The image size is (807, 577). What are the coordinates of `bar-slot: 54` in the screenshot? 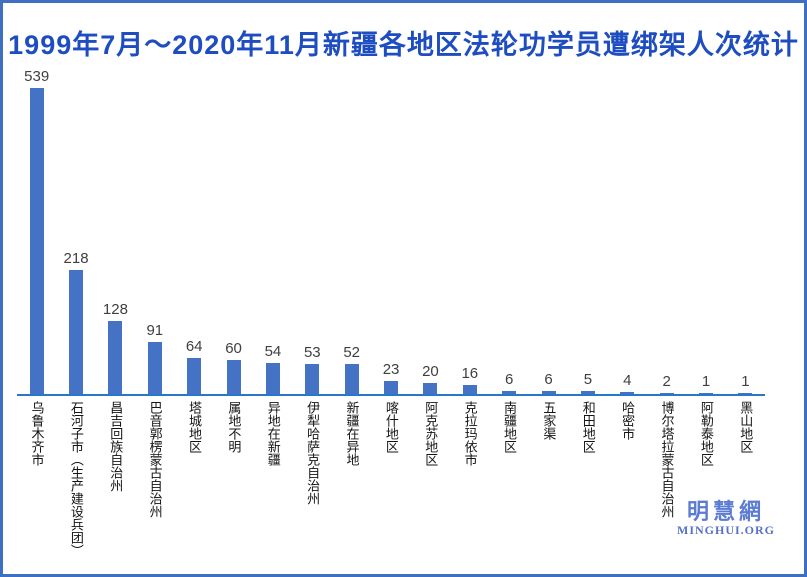 It's located at (272, 240).